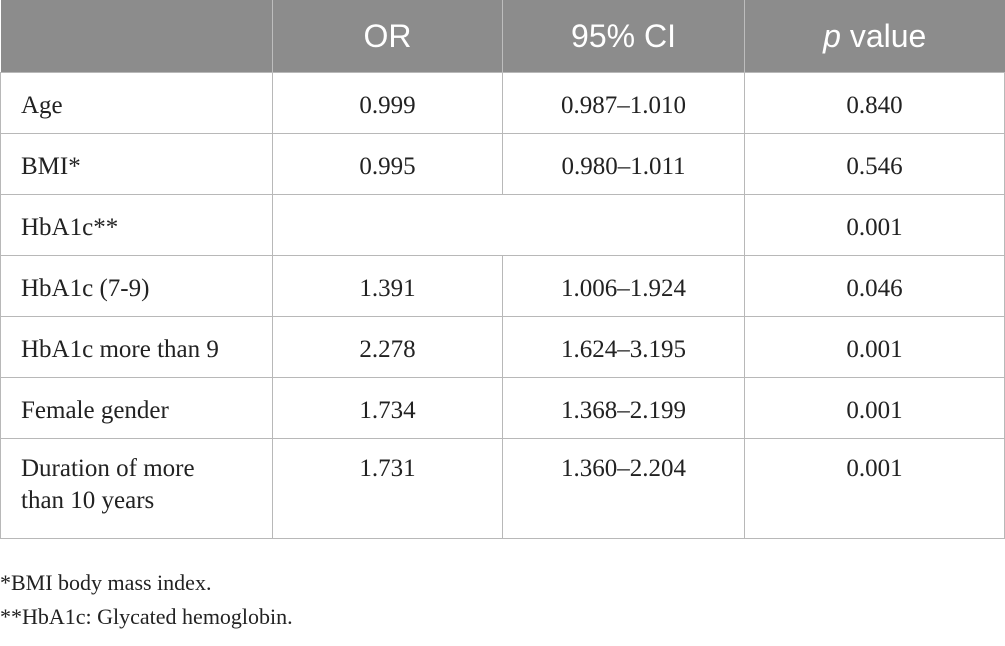  I want to click on table-row: HbA1c** 0.001, so click(502, 225).